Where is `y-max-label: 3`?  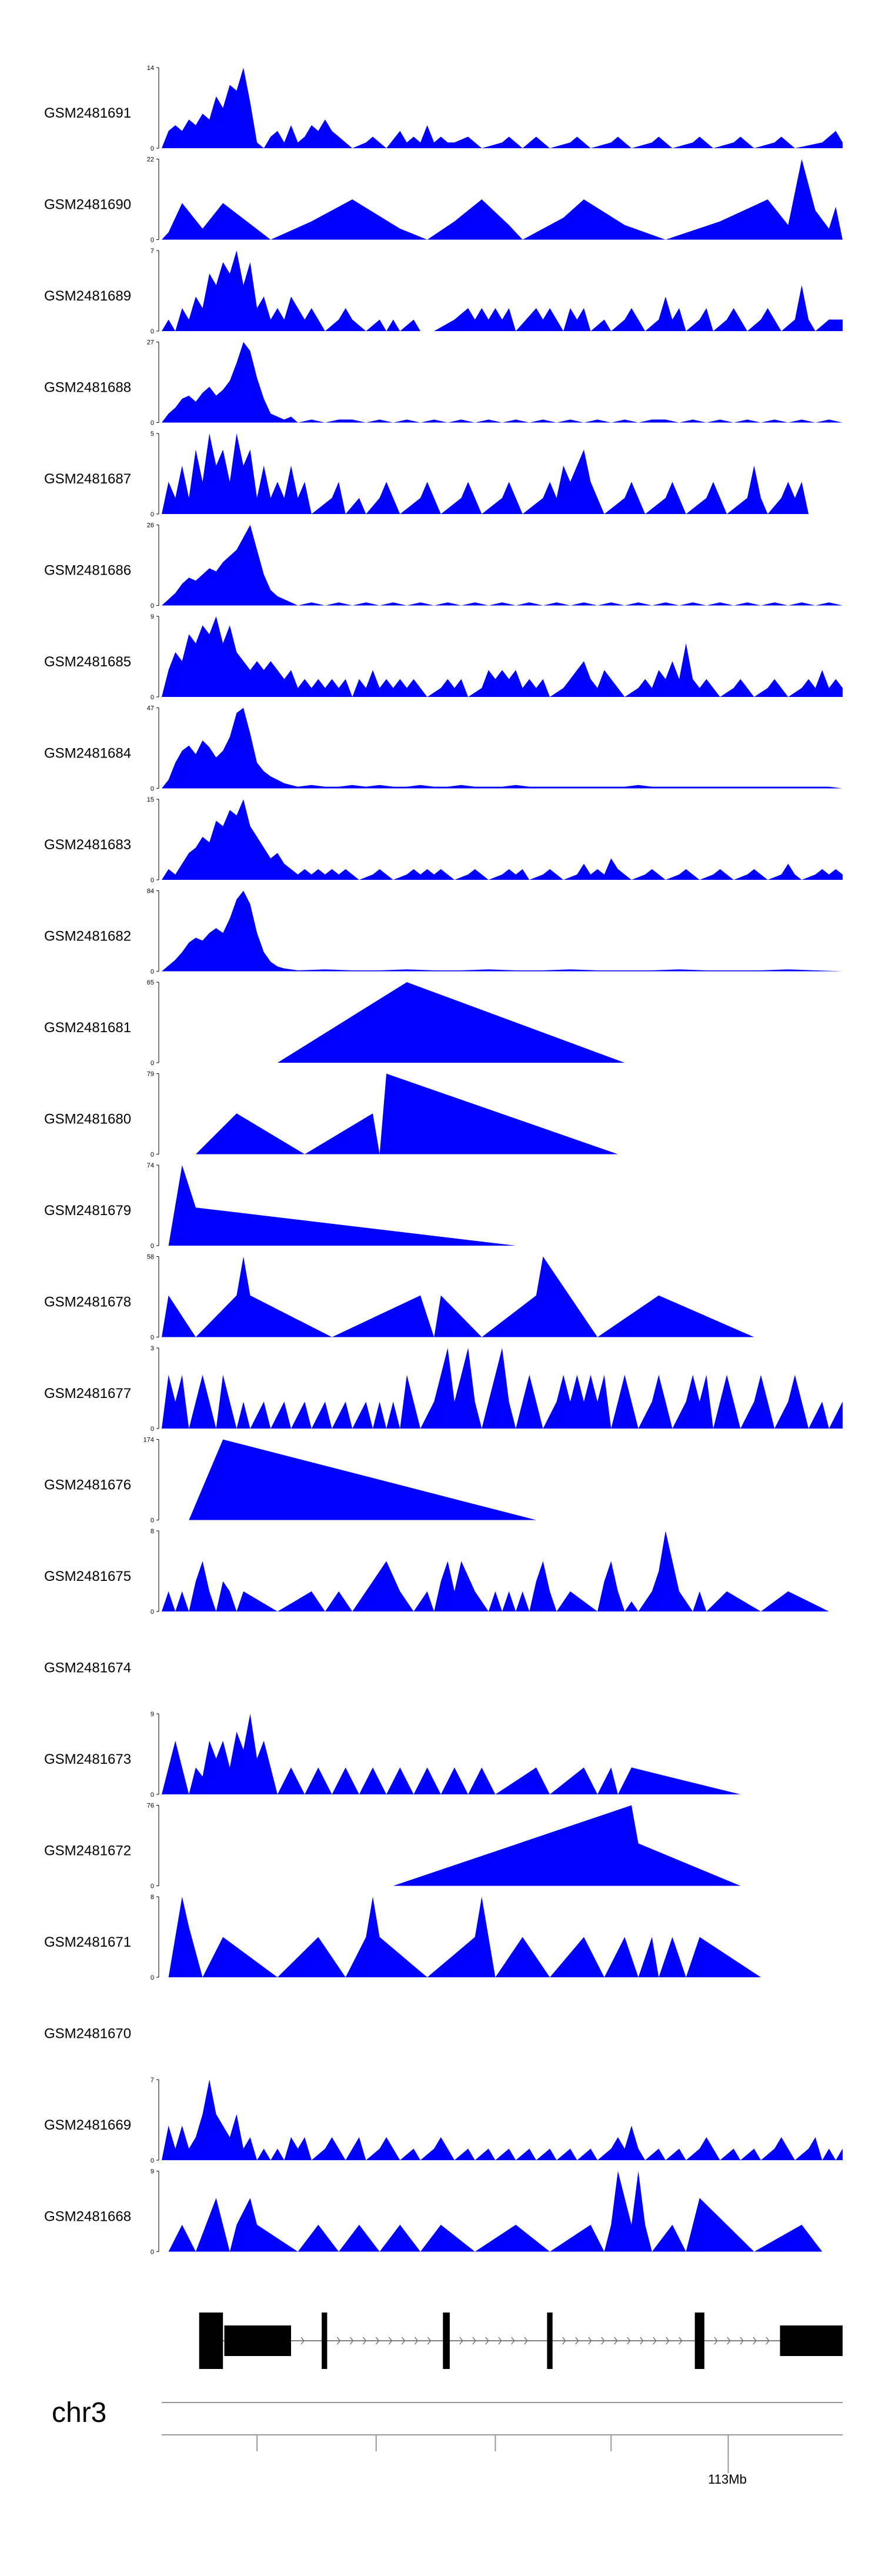
y-max-label: 3 is located at coordinates (152, 1348).